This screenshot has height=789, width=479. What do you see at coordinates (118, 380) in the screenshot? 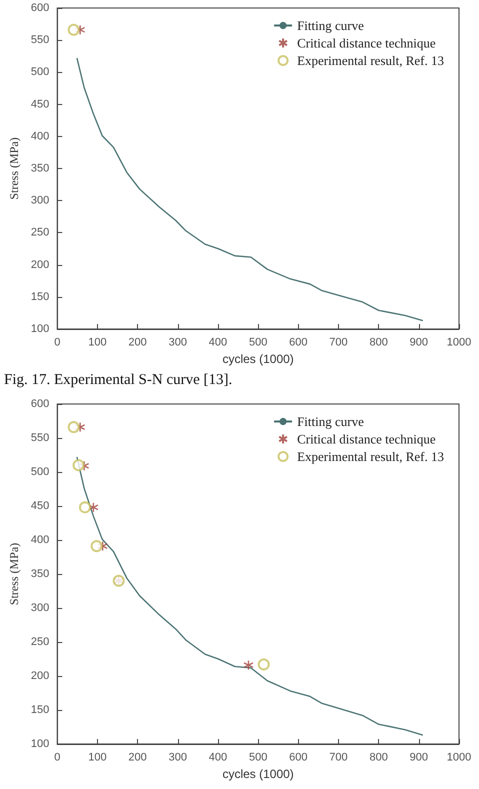
I see `caption: Fig. 17. Experimental S-N curve [13].` at bounding box center [118, 380].